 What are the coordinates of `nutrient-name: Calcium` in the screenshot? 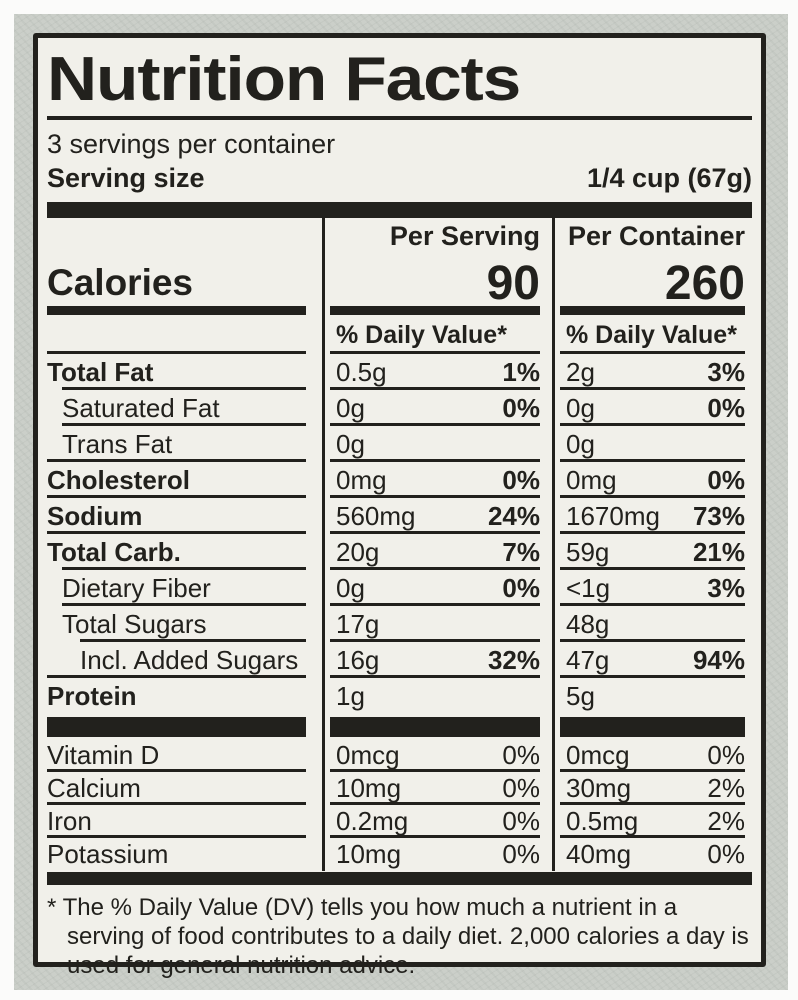 It's located at (94, 788).